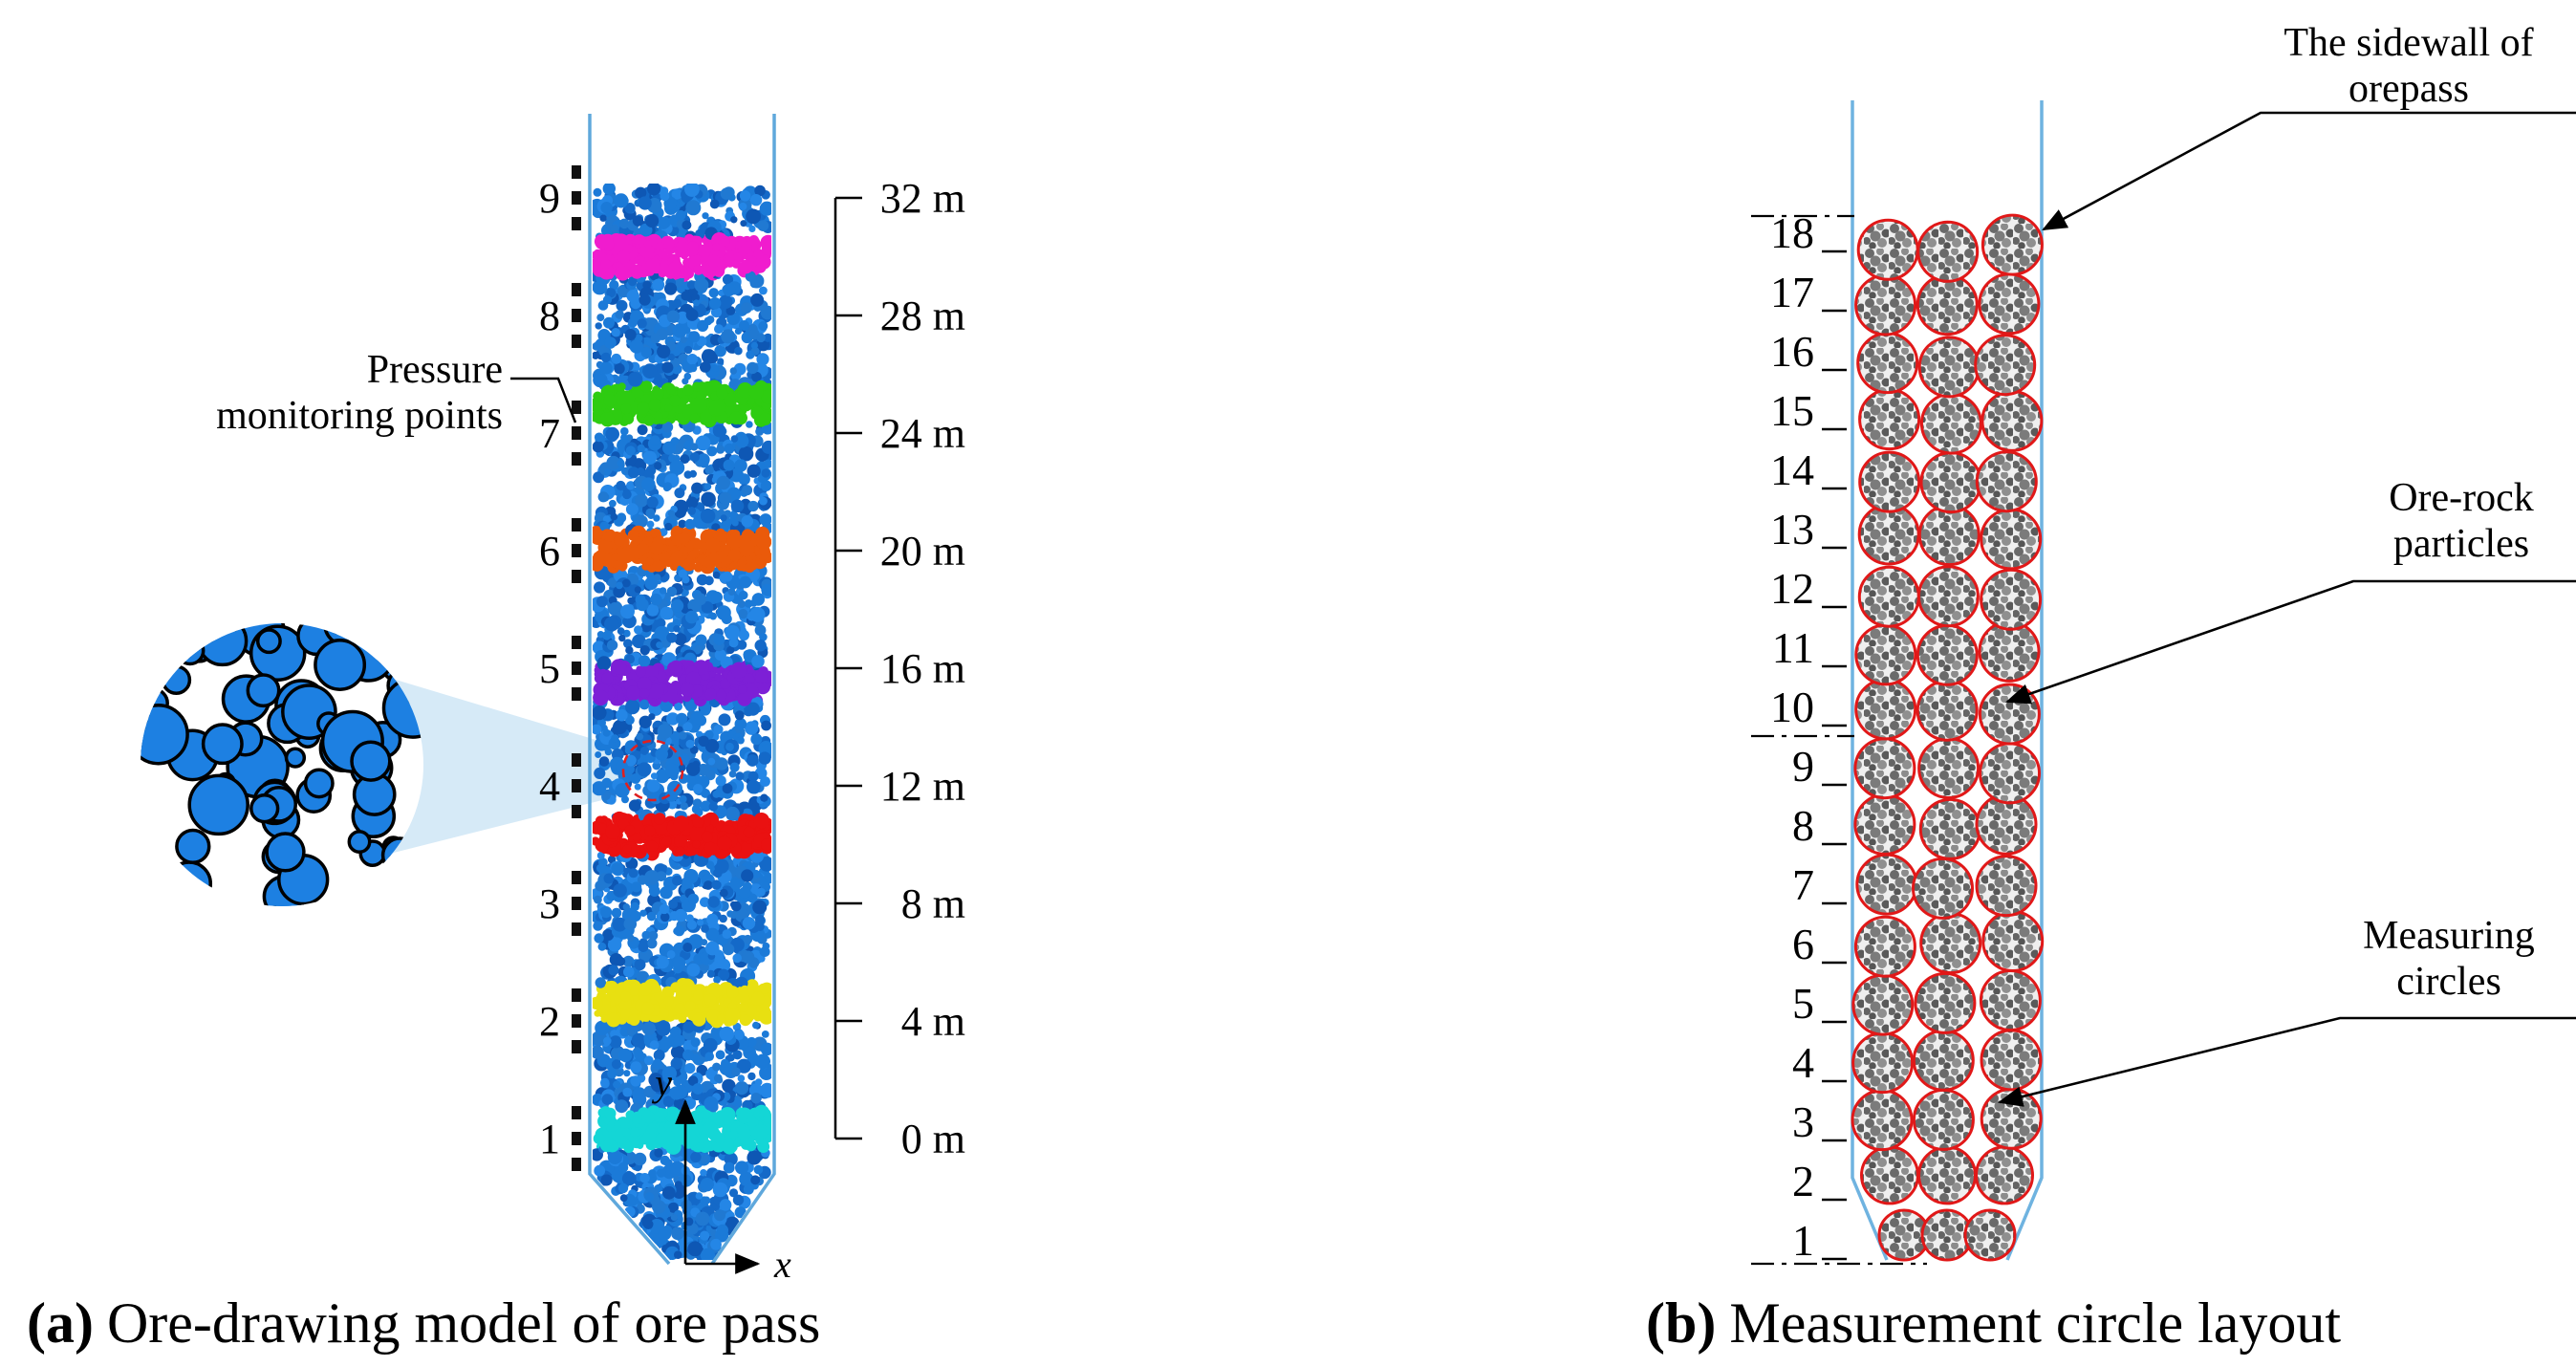 Image resolution: width=2576 pixels, height=1367 pixels. I want to click on row-number: 18, so click(1792, 233).